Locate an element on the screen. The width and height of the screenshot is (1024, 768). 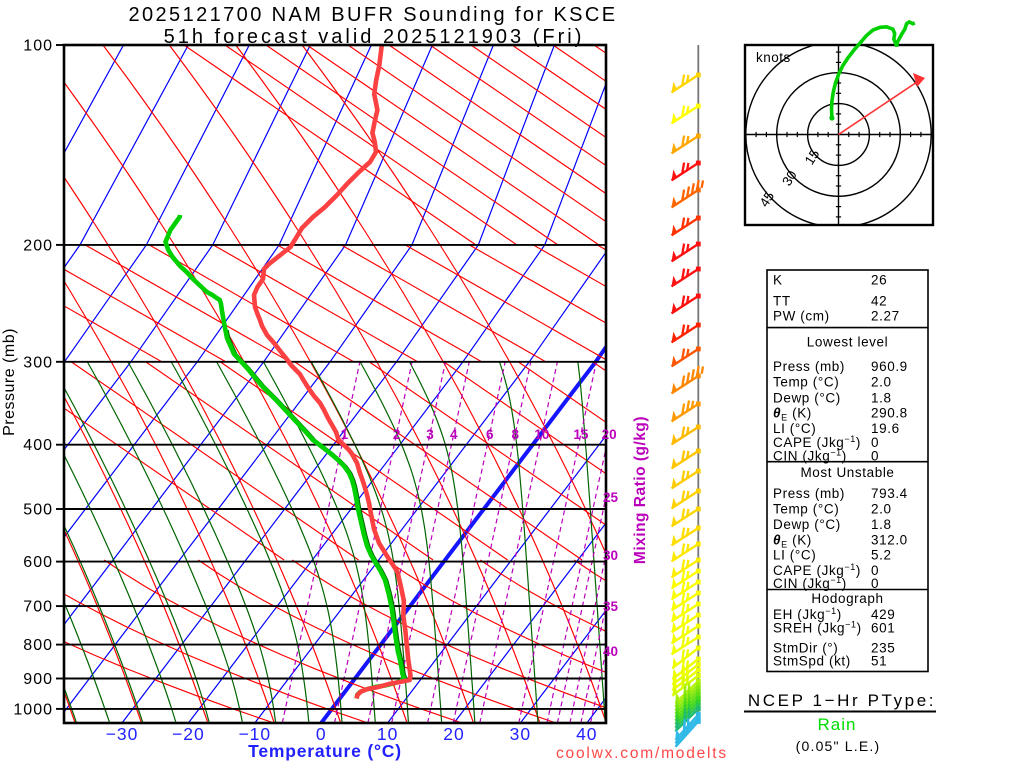
svg-text: StmDir (°) is located at coordinates (805, 647).